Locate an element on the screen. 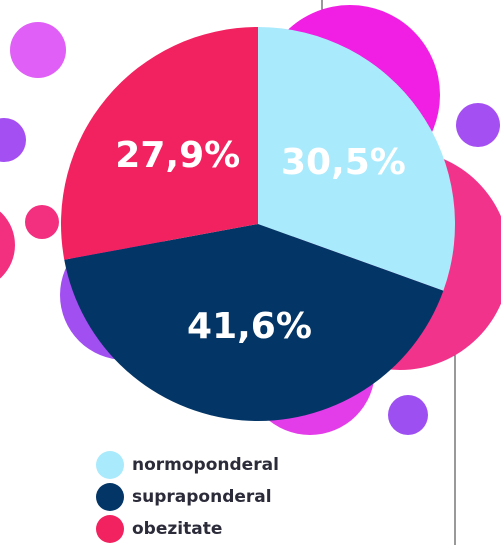  slice-label: 30,5% is located at coordinates (343, 162).